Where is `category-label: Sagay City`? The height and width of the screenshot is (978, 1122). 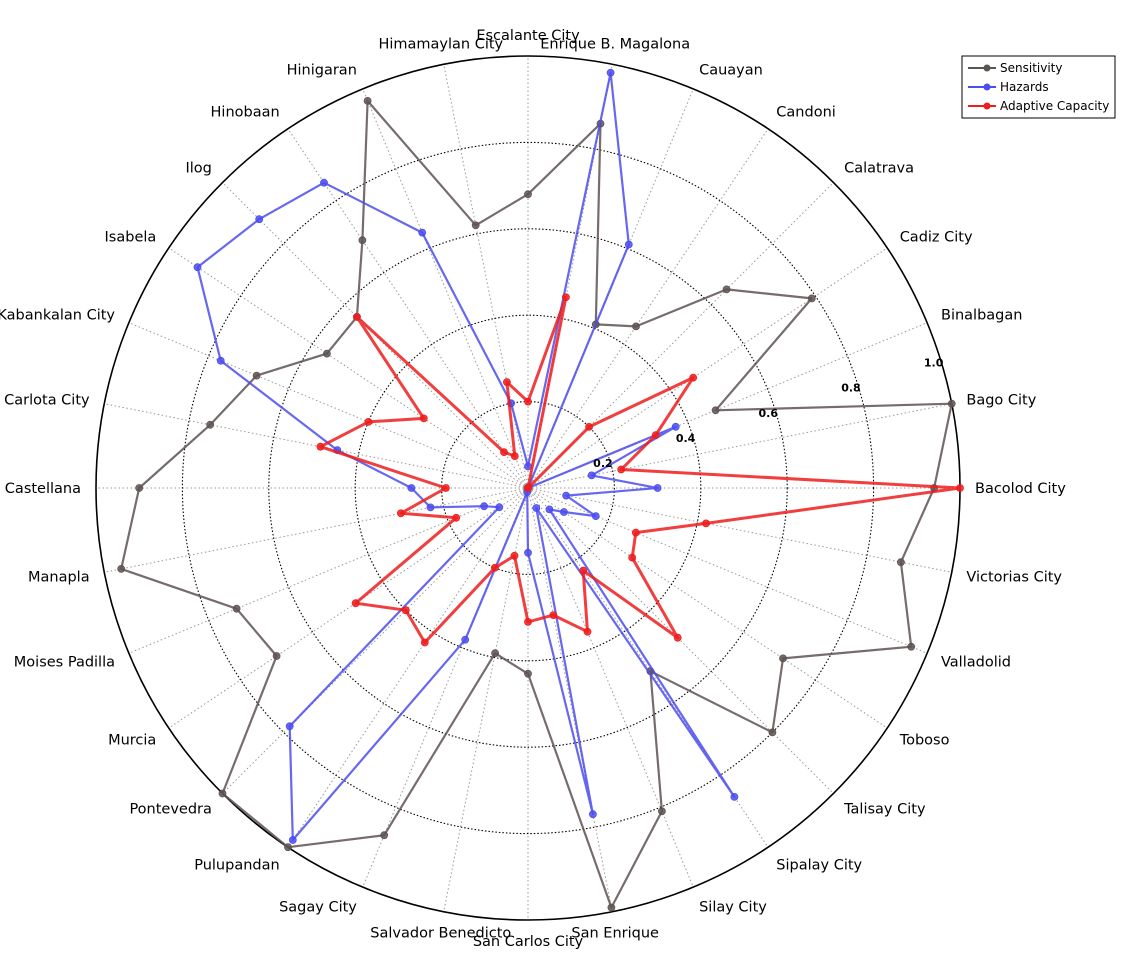
category-label: Sagay City is located at coordinates (318, 908).